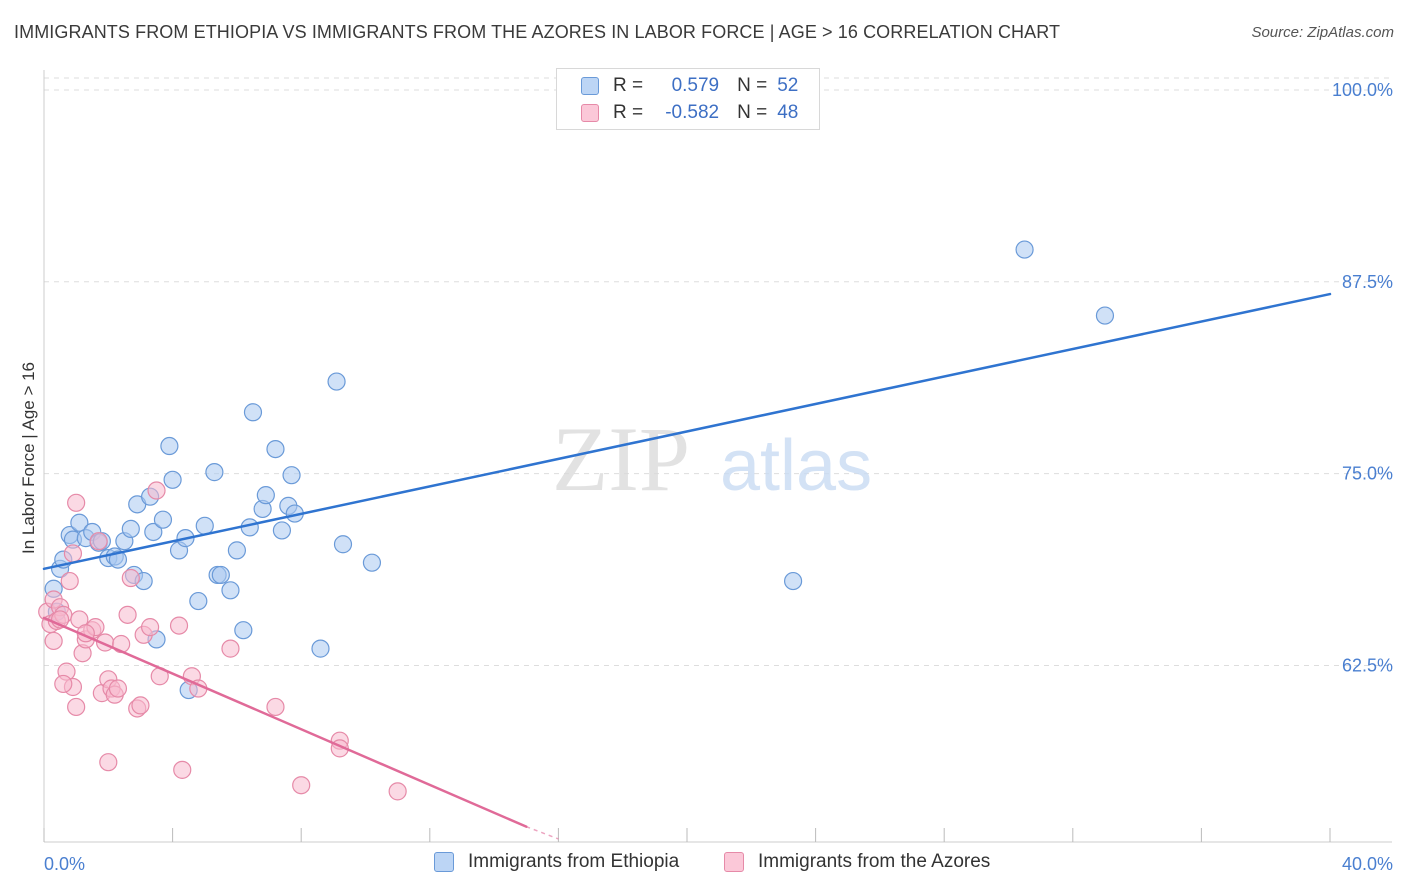 Image resolution: width=1406 pixels, height=892 pixels. I want to click on legend-n-value: 52, so click(788, 85).